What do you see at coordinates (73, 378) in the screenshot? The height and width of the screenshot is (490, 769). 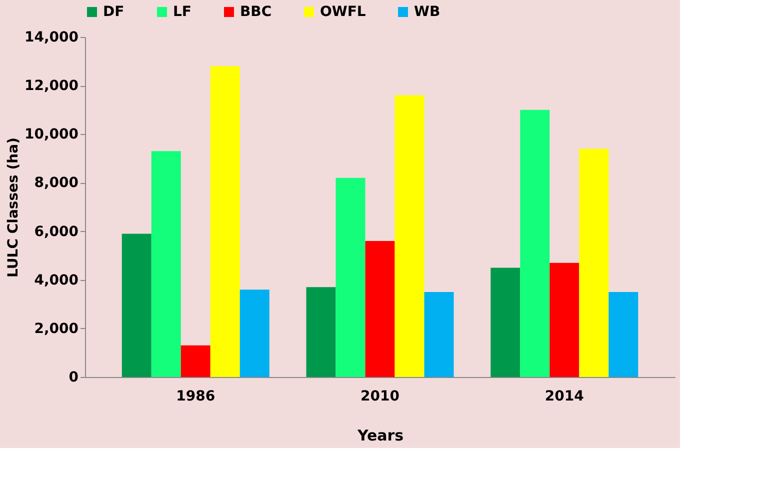 I see `y-tick-label: 0` at bounding box center [73, 378].